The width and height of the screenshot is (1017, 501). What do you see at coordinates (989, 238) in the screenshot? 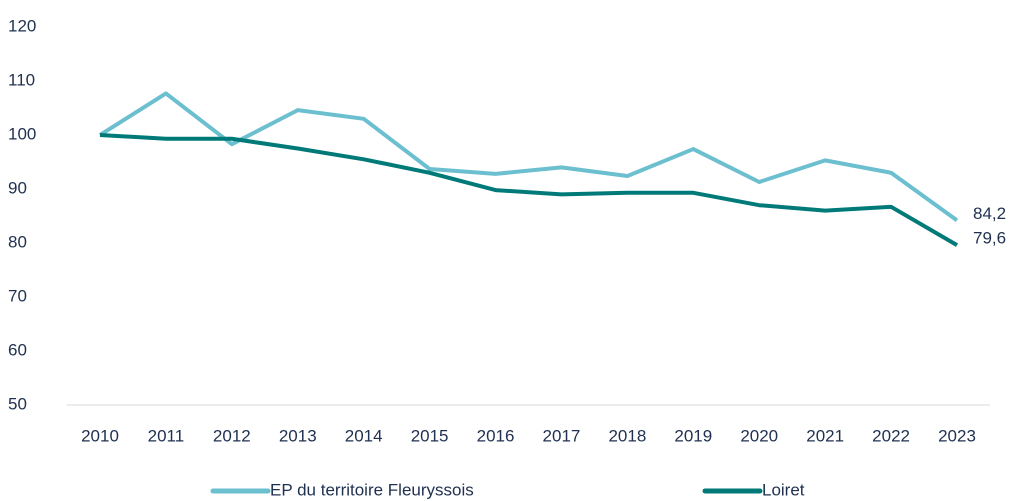
I see `data-label: 79,6` at bounding box center [989, 238].